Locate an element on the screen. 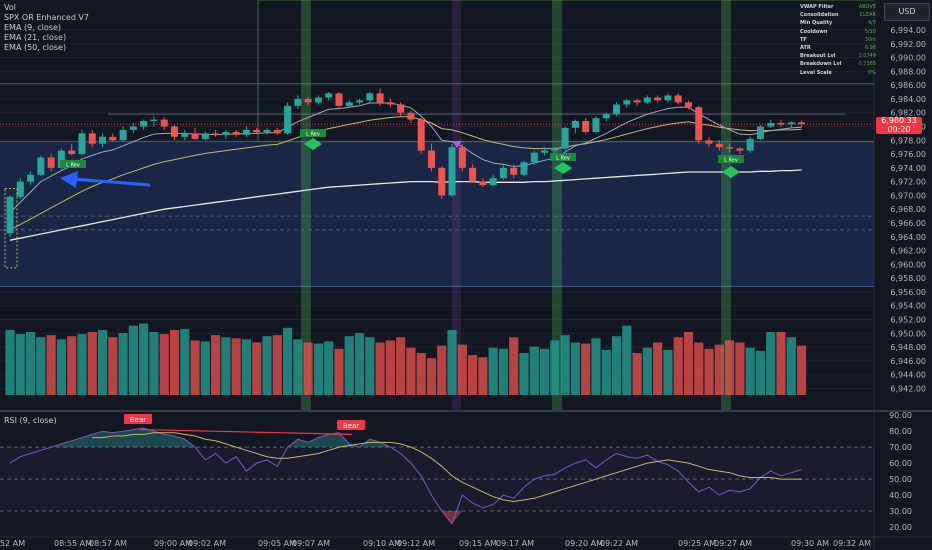 The width and height of the screenshot is (932, 550). time-tick-label: 09:25 AM is located at coordinates (697, 543).